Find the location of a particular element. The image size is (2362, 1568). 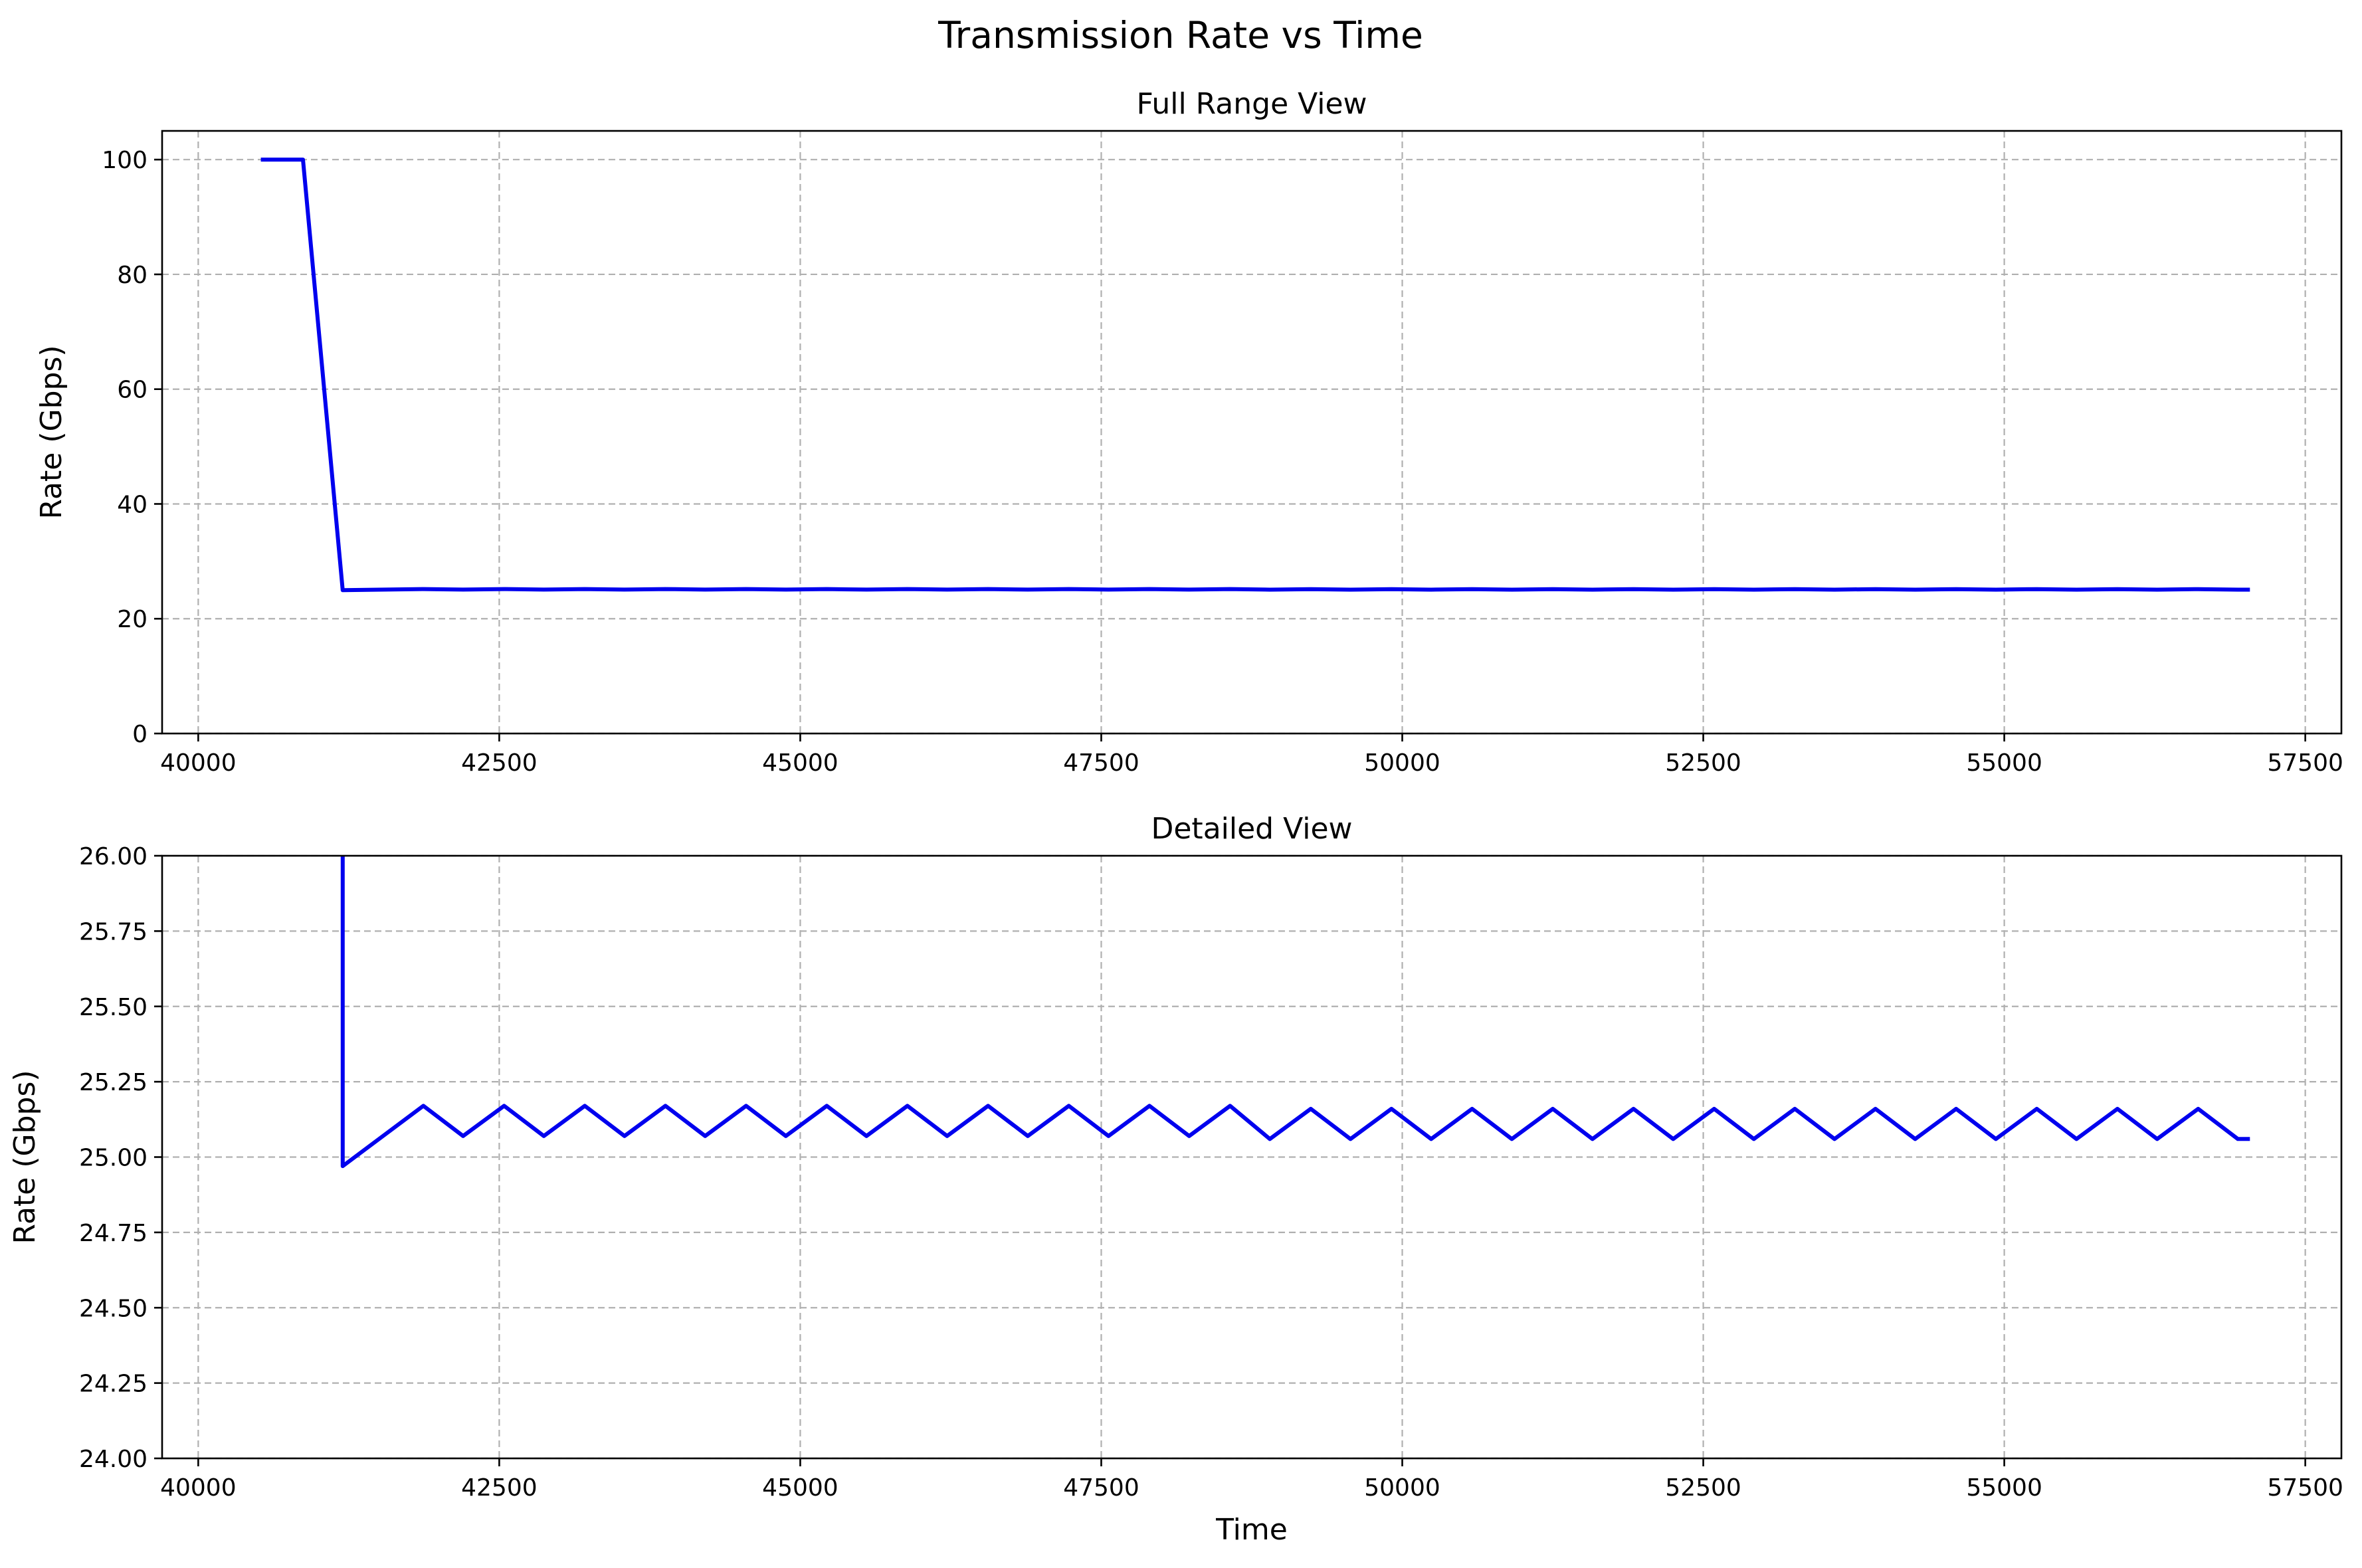

full-range-y-tick-label: 40 is located at coordinates (132, 504).